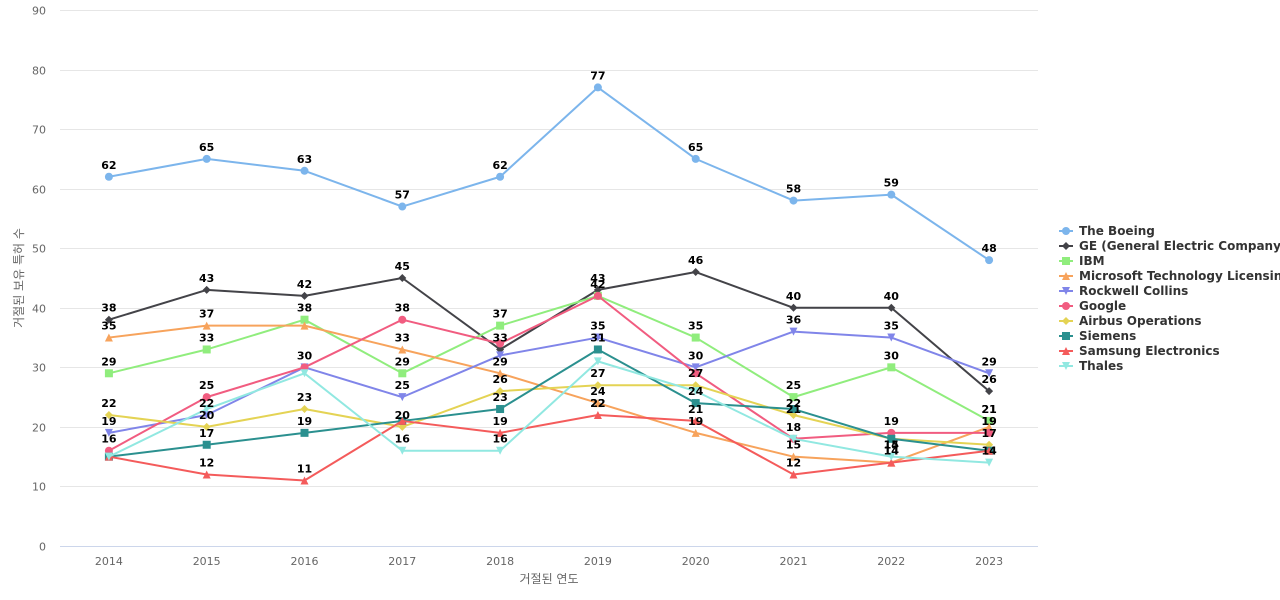 The height and width of the screenshot is (600, 1280). What do you see at coordinates (39, 11) in the screenshot?
I see `y-tick-label: 90` at bounding box center [39, 11].